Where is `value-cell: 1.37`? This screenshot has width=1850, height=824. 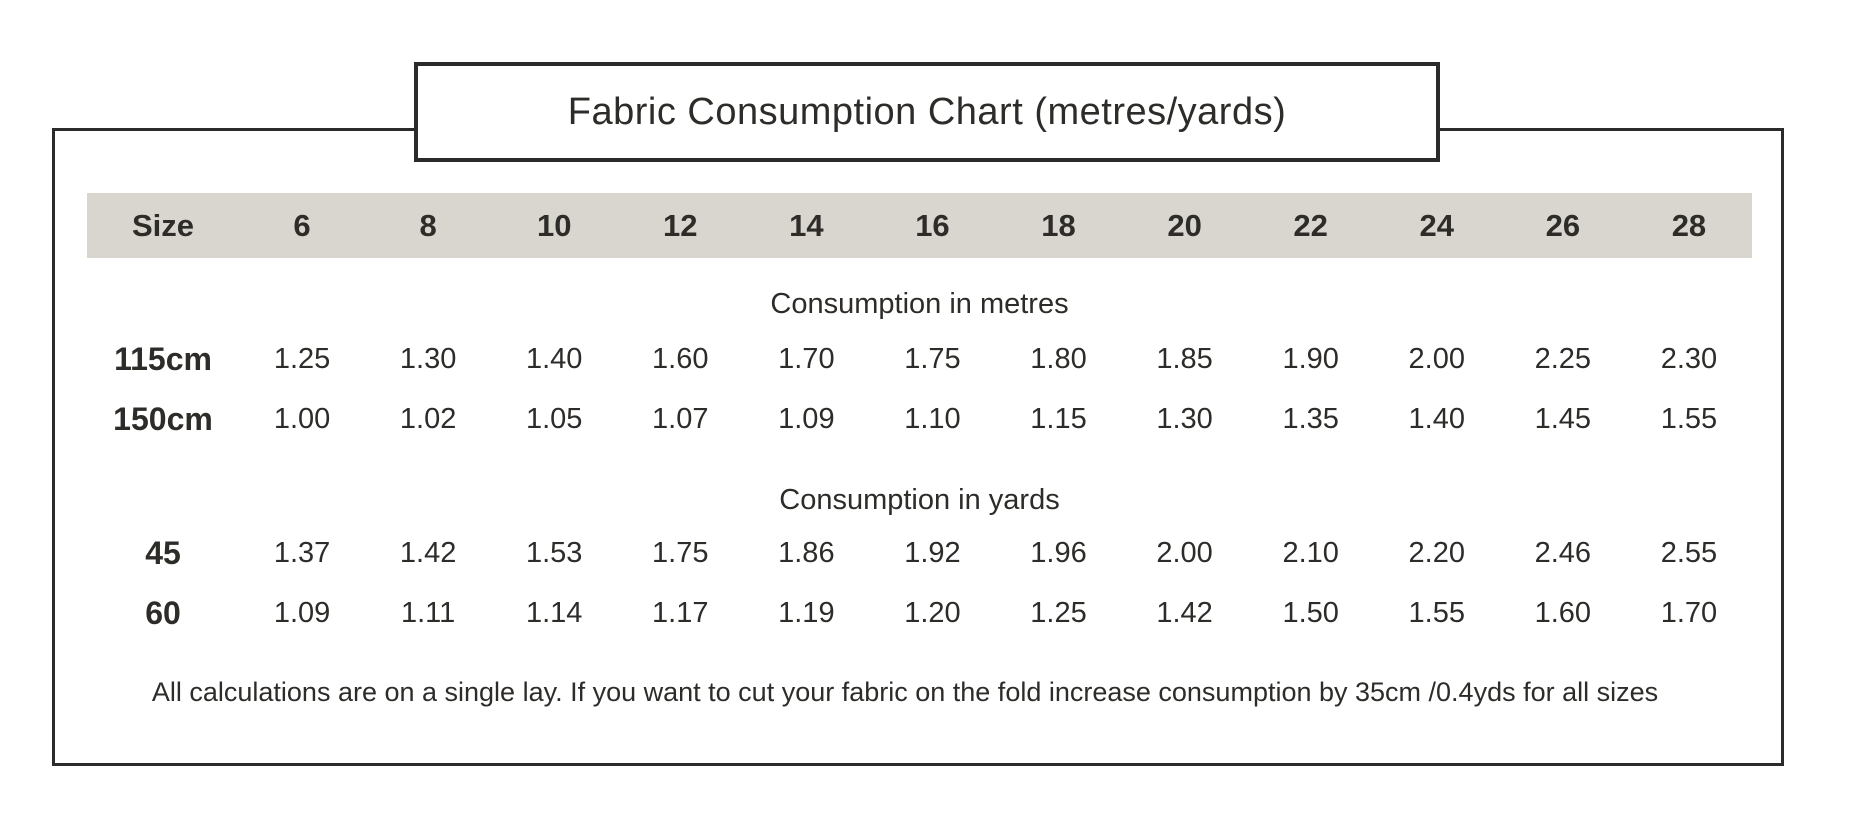
value-cell: 1.37 is located at coordinates (302, 552).